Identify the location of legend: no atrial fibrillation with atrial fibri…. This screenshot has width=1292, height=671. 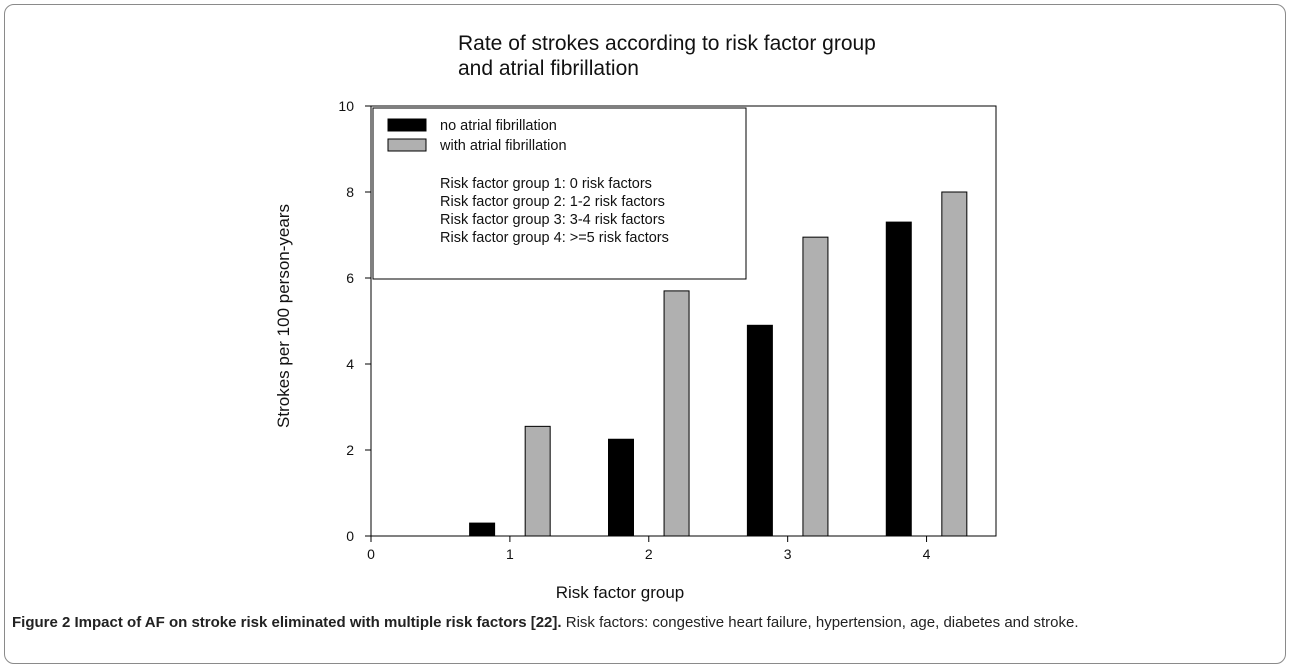
(559, 193).